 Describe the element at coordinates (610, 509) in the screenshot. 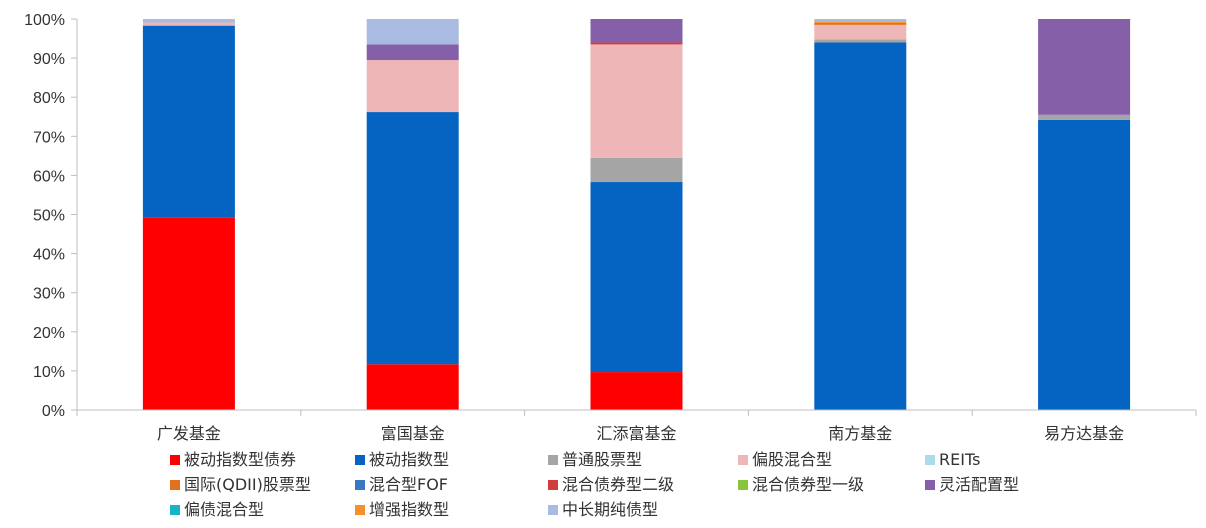

I see `legend-label: 中长期纯债型` at that location.